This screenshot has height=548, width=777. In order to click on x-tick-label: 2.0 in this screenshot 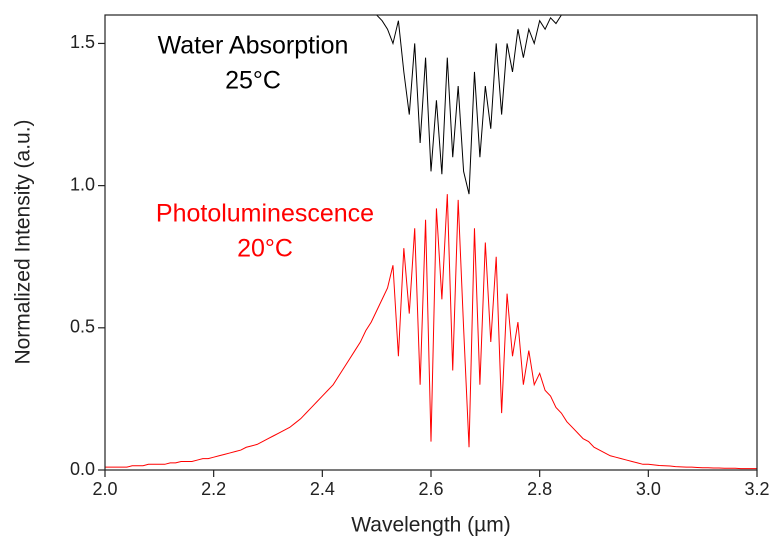, I will do `click(104, 489)`.